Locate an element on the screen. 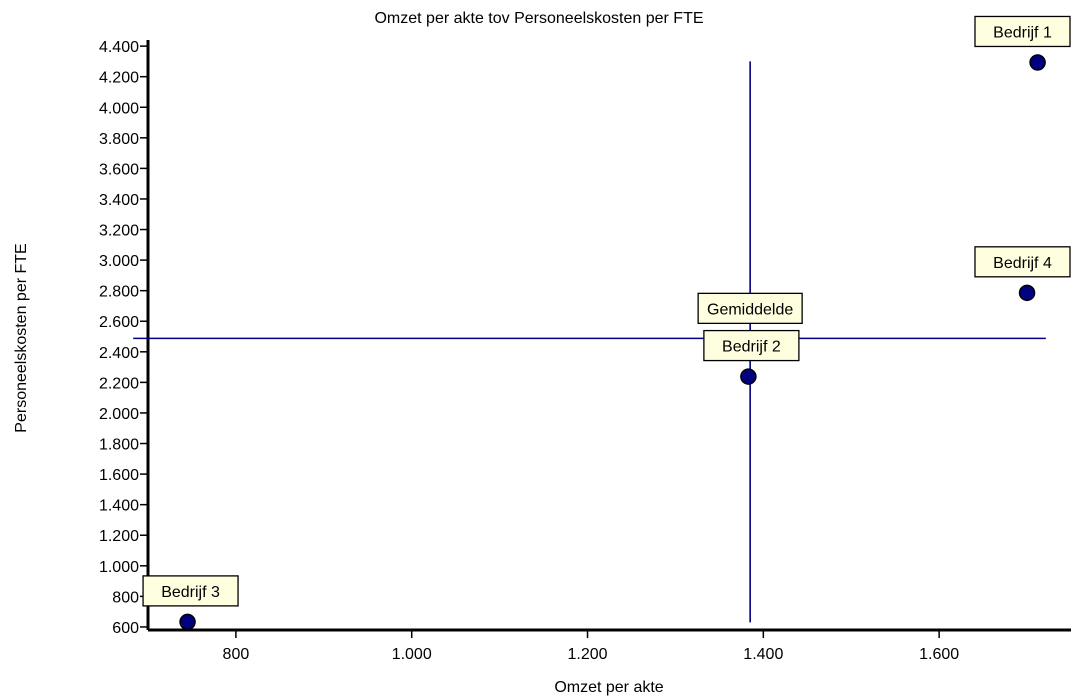 This screenshot has height=700, width=1073. x-tick-label: 1.200 is located at coordinates (588, 654).